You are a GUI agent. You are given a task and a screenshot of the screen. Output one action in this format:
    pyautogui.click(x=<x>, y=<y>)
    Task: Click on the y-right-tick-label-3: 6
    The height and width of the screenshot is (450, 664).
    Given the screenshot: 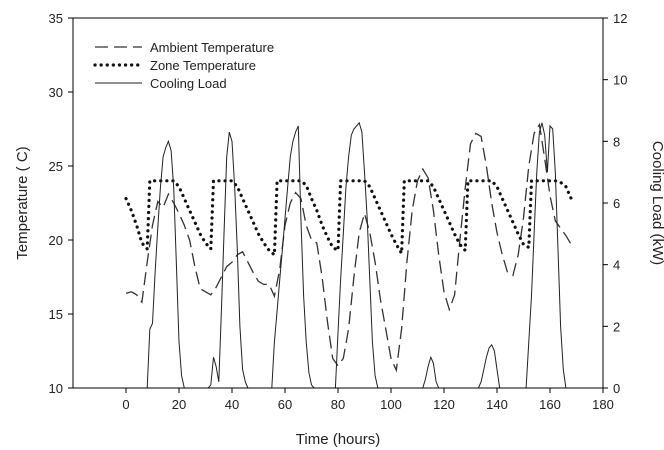 What is the action you would take?
    pyautogui.click(x=616, y=203)
    